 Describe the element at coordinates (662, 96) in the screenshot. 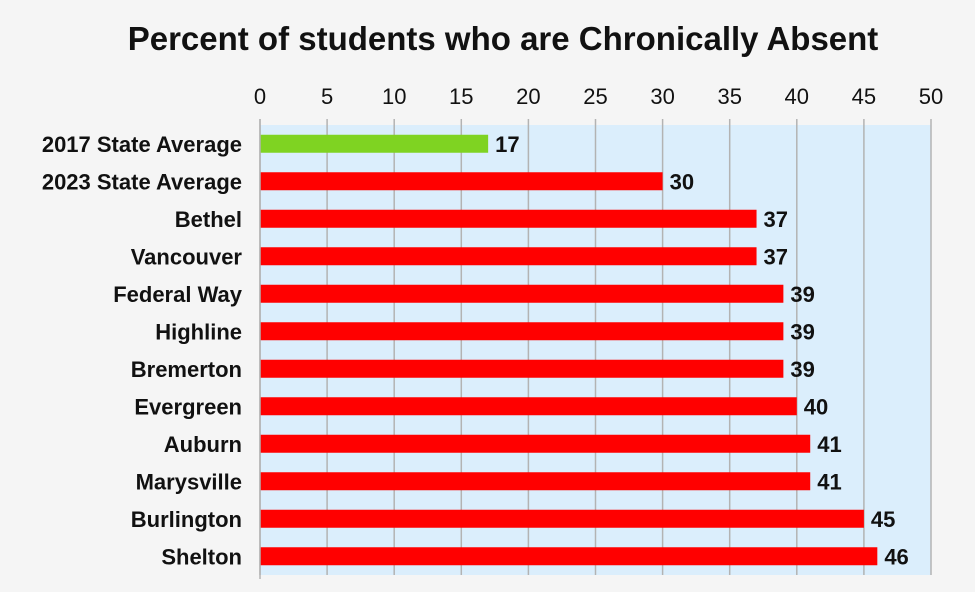

I see `x-tick-label: 30` at that location.